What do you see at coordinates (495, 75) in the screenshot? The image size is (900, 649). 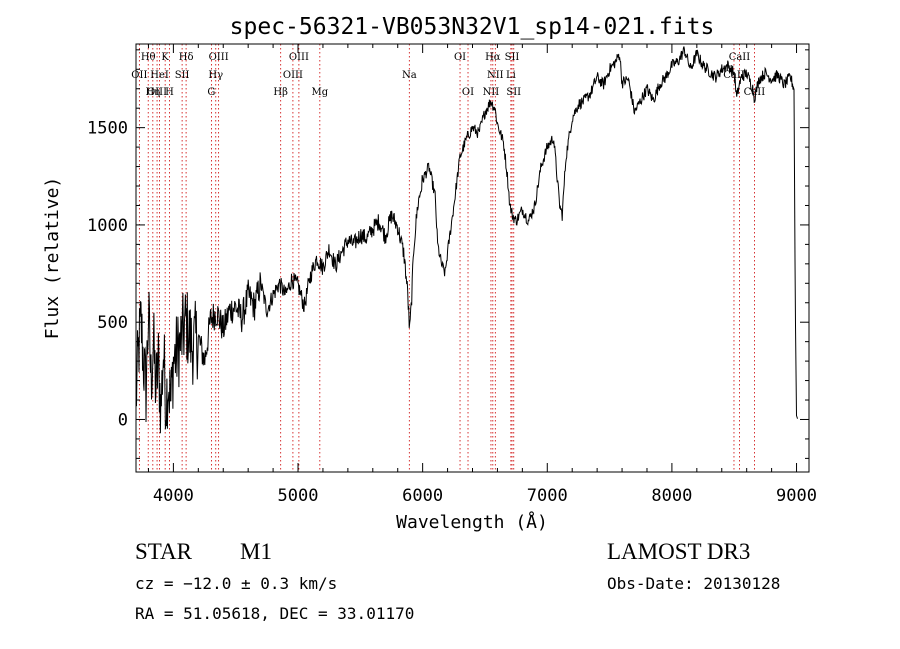 I see `line-label-15: NII` at bounding box center [495, 75].